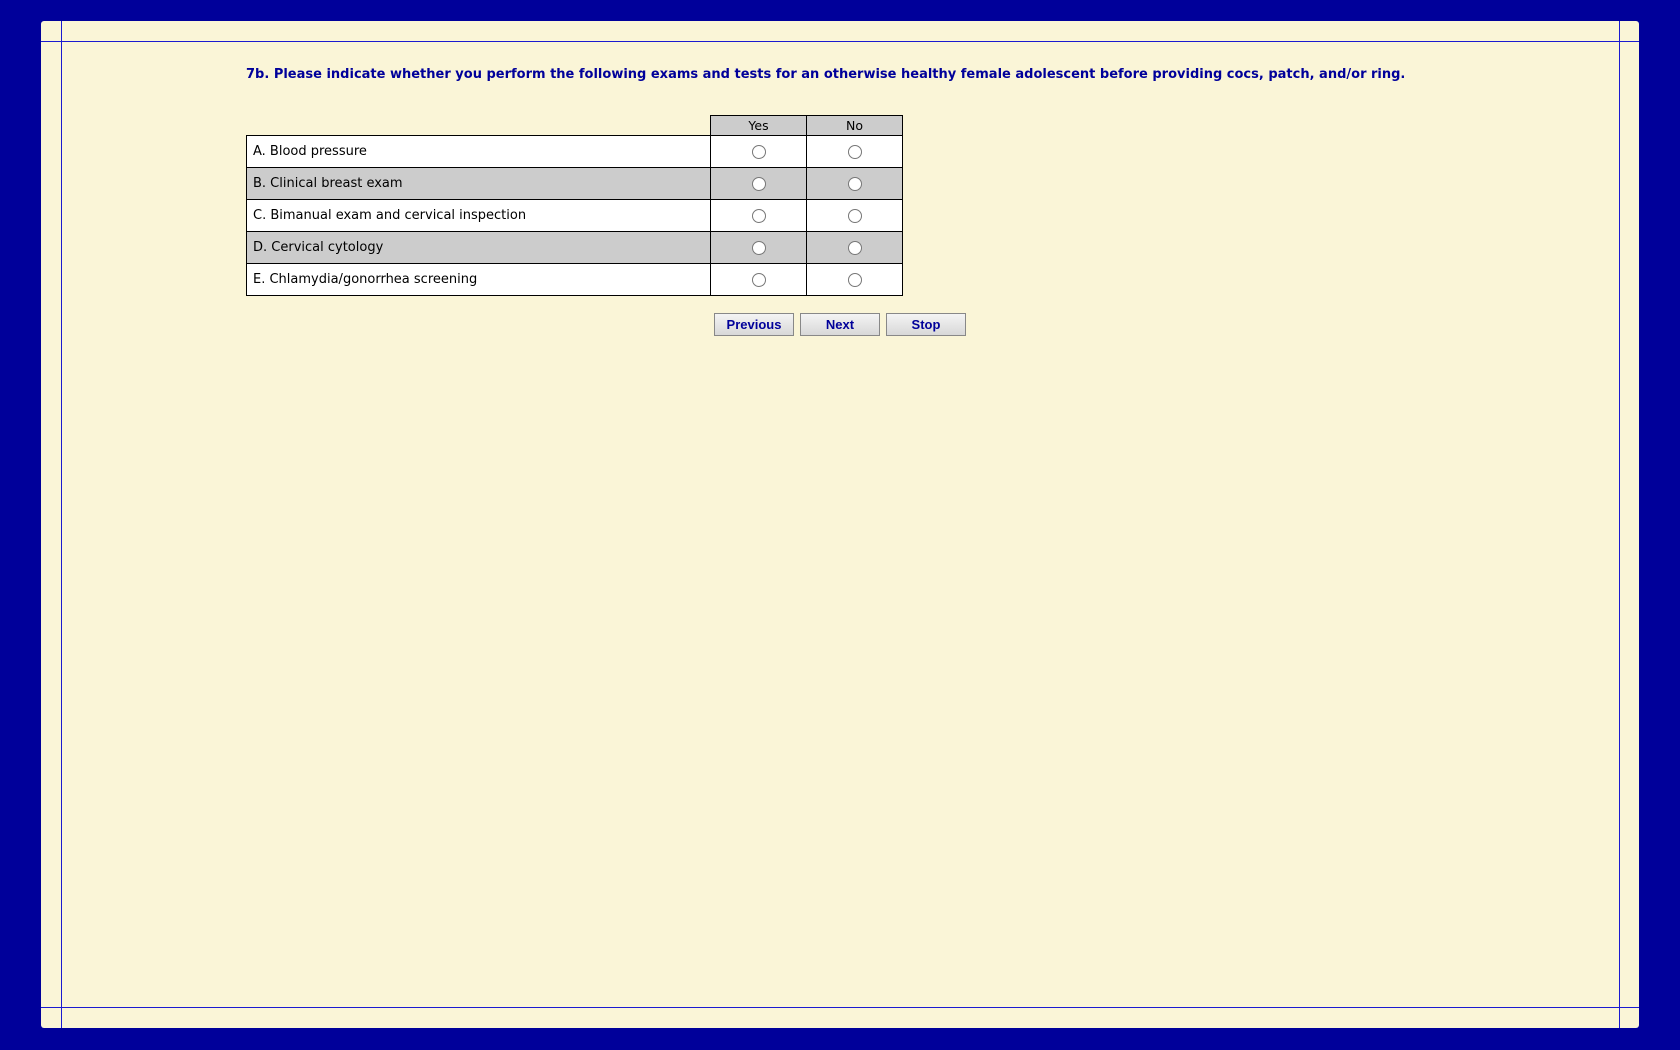 The image size is (1680, 1050). I want to click on row-label: B. Clinical breast exam, so click(478, 183).